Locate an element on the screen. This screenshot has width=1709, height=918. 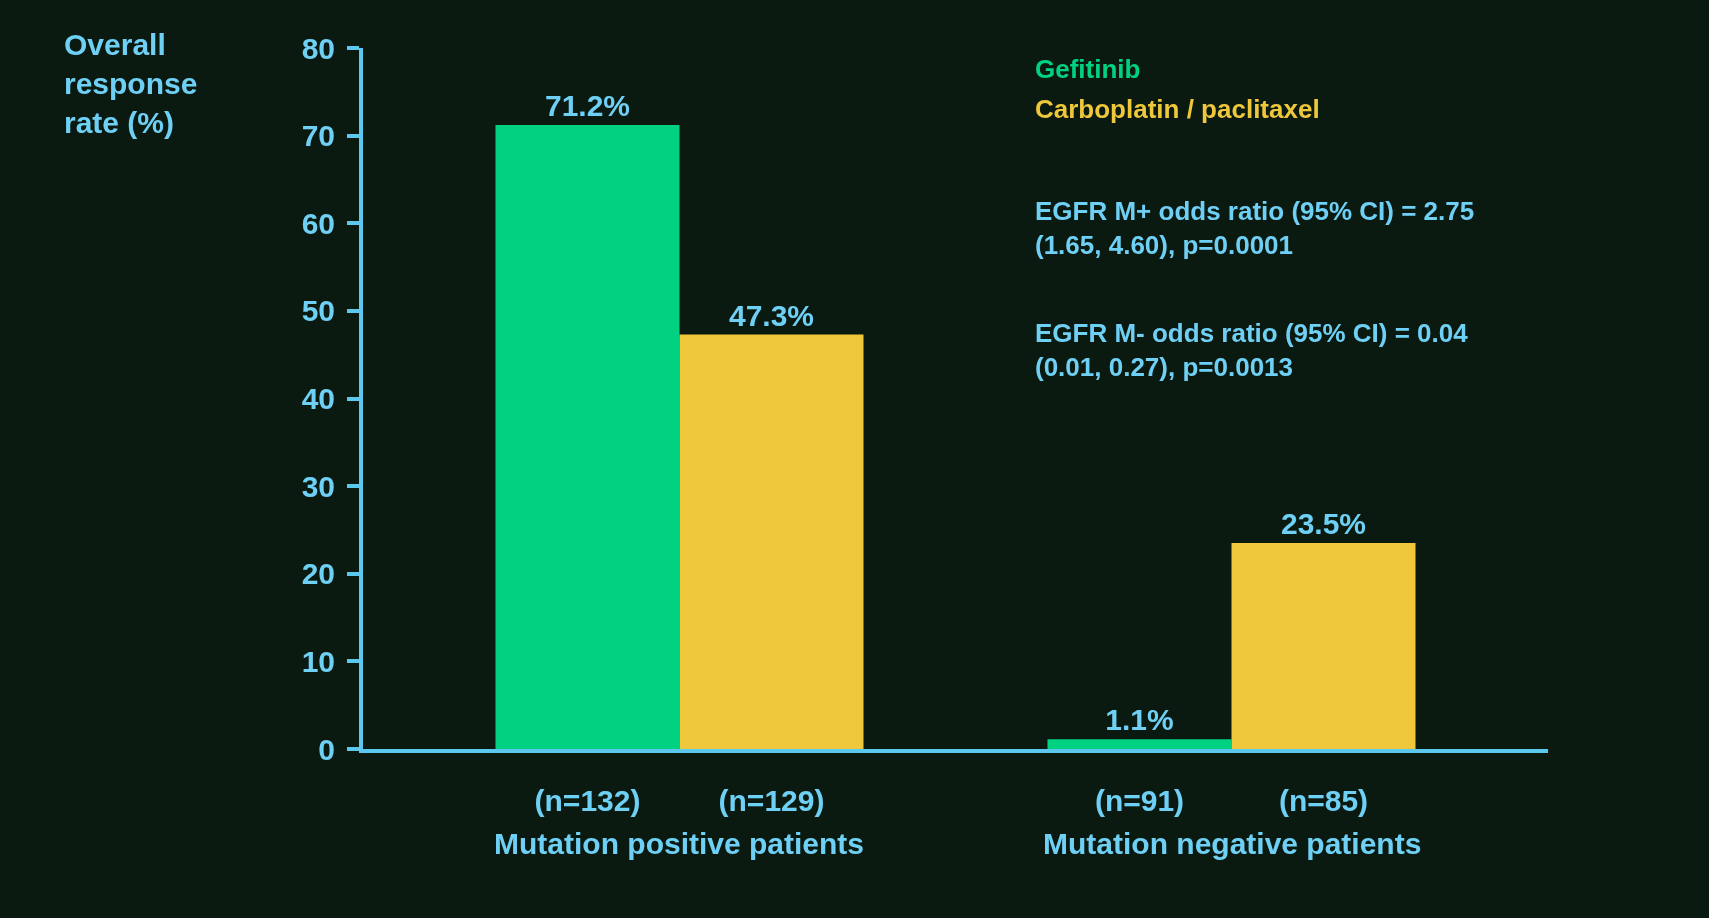
y-tick-label: 40 is located at coordinates (318, 398).